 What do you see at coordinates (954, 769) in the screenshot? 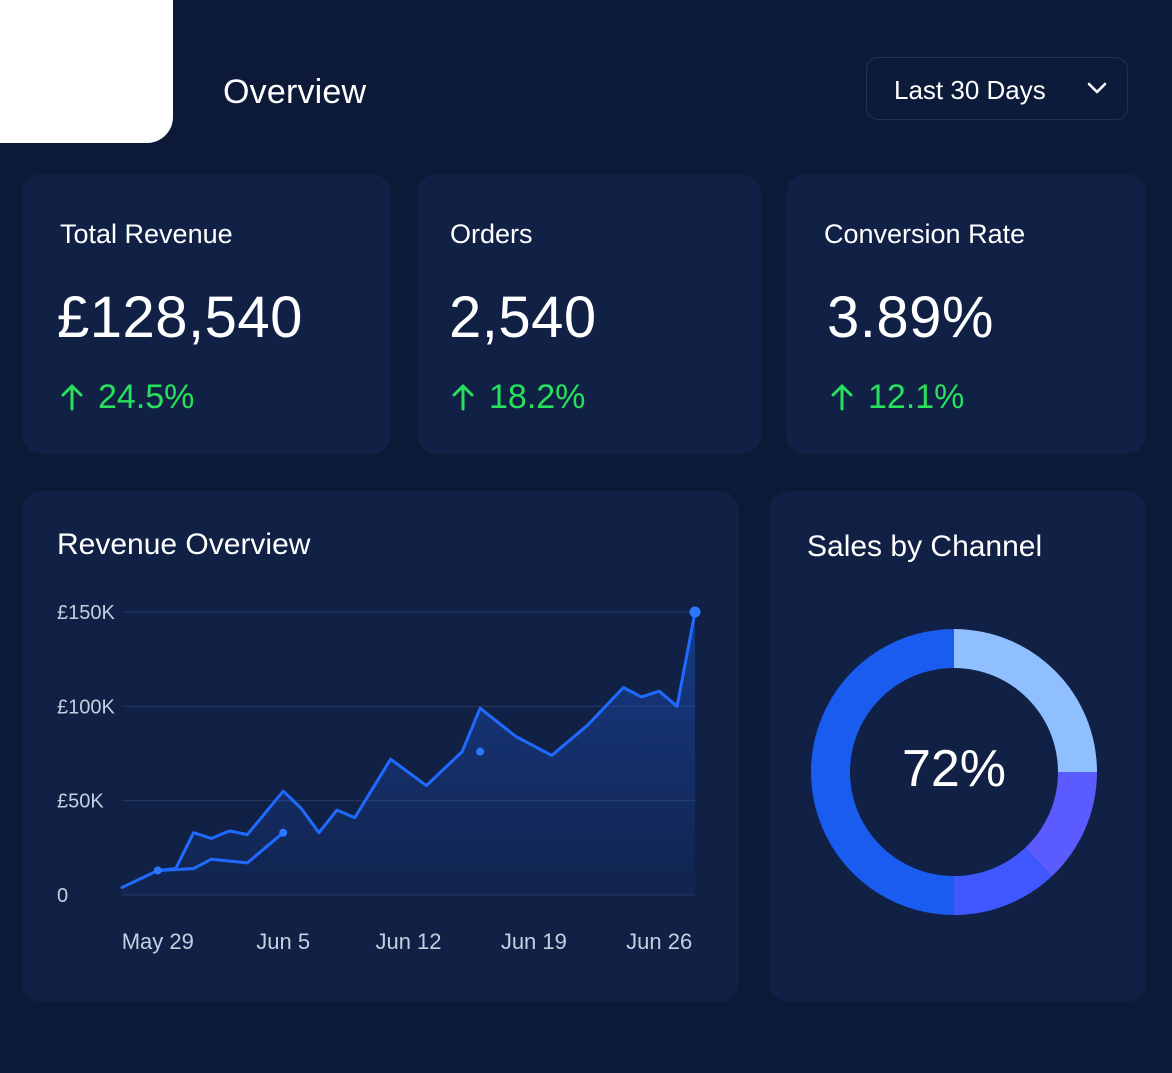
I see `donut-center-label: 72%` at bounding box center [954, 769].